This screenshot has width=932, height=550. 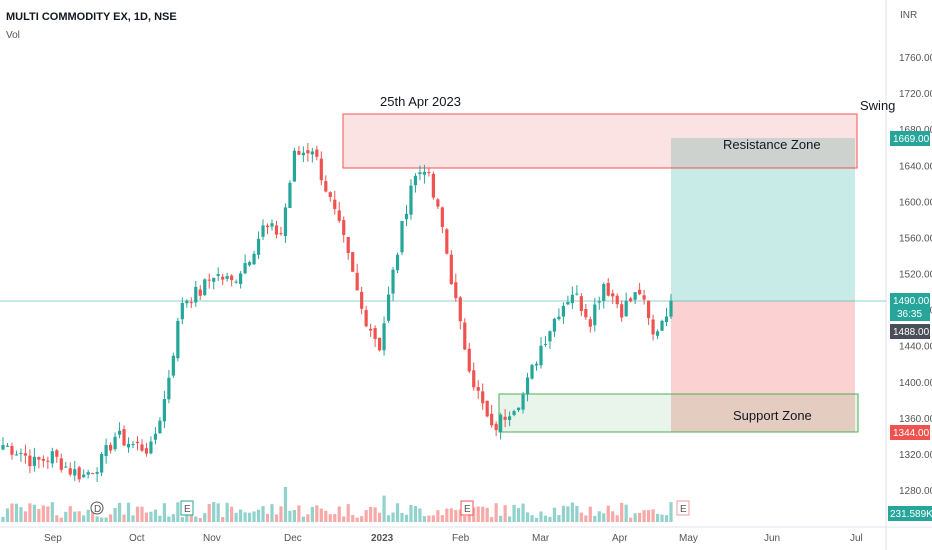 What do you see at coordinates (97, 508) in the screenshot?
I see `event-marker-dividend: D` at bounding box center [97, 508].